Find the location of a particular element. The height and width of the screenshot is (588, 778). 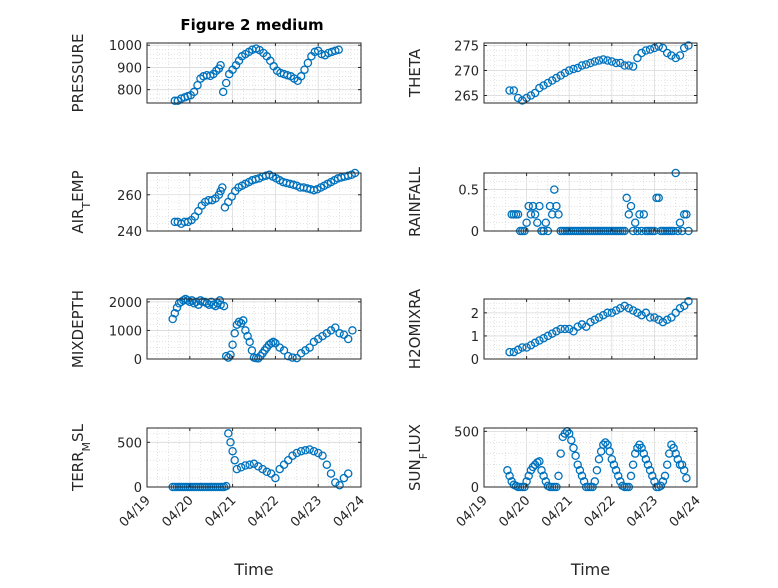

y-axis-label: RAINFALL is located at coordinates (415, 201).